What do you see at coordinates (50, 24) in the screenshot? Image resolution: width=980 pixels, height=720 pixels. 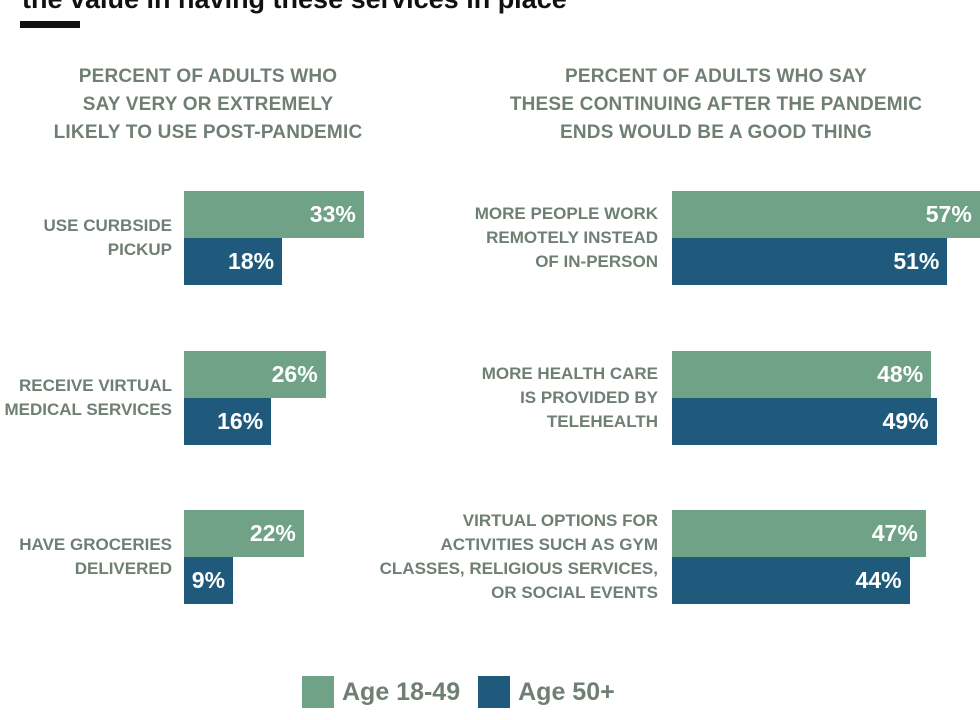 I see `title-rule` at bounding box center [50, 24].